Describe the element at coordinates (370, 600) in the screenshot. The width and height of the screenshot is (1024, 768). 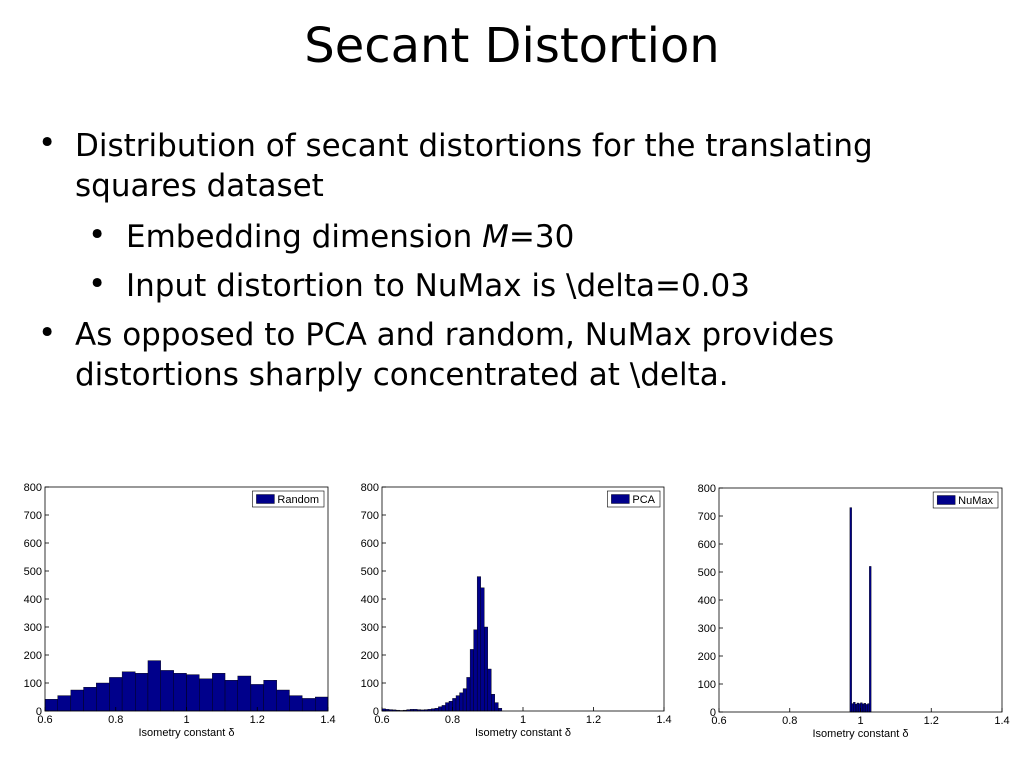
I see `y-tick-label: 400` at that location.